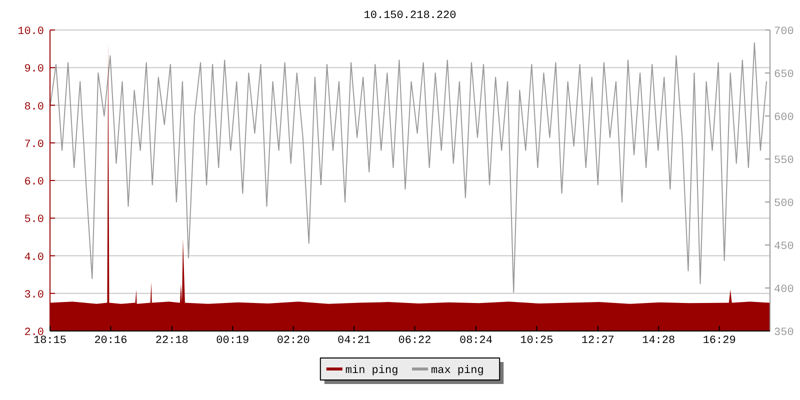  Describe the element at coordinates (171, 341) in the screenshot. I see `x-tick-label: 22:18` at that location.